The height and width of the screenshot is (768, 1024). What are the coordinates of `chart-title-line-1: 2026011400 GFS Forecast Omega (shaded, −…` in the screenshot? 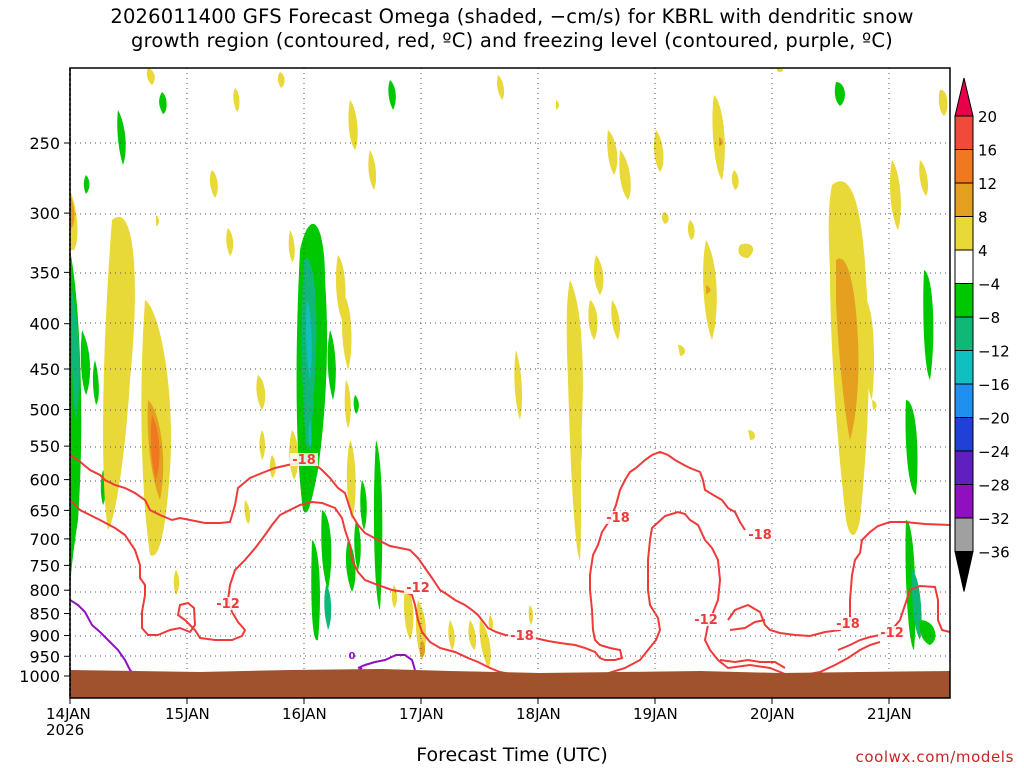 It's located at (512, 16).